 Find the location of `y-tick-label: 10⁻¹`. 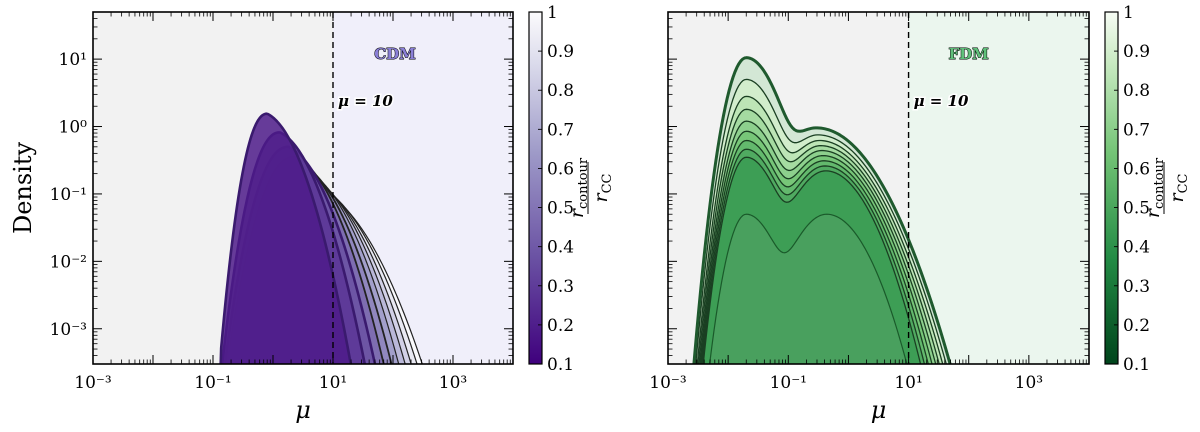

y-tick-label: 10⁻¹ is located at coordinates (68, 195).